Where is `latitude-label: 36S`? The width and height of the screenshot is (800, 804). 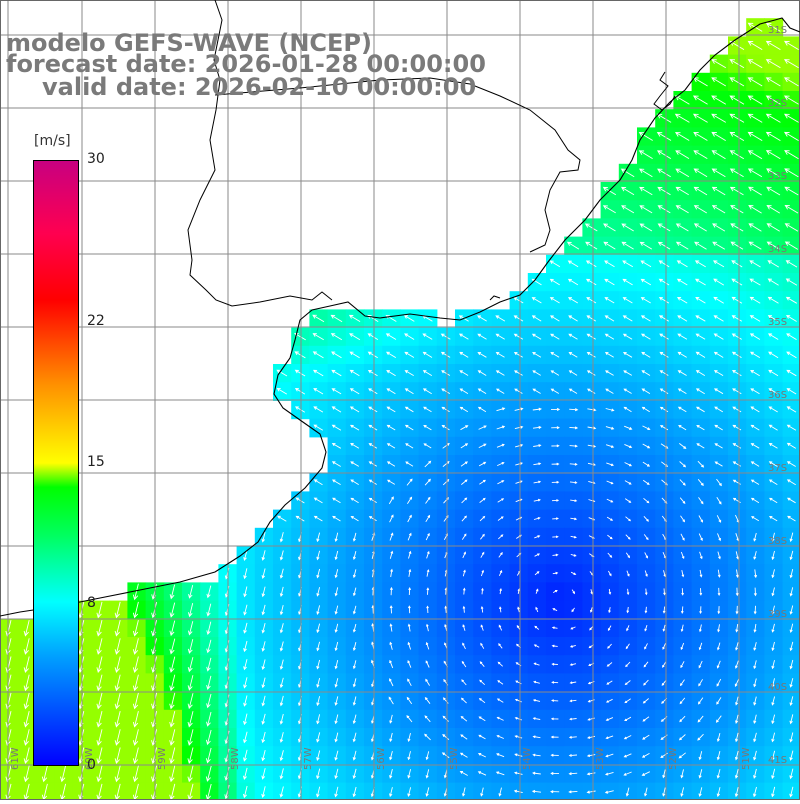 latitude-label: 36S is located at coordinates (777, 395).